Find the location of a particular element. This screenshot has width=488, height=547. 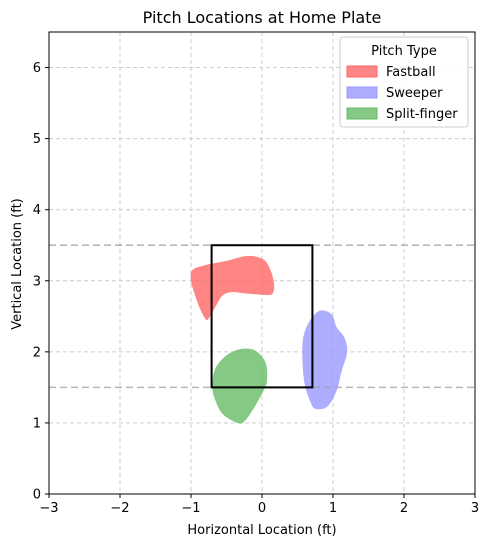

x-tick-label: −2 is located at coordinates (119, 508).